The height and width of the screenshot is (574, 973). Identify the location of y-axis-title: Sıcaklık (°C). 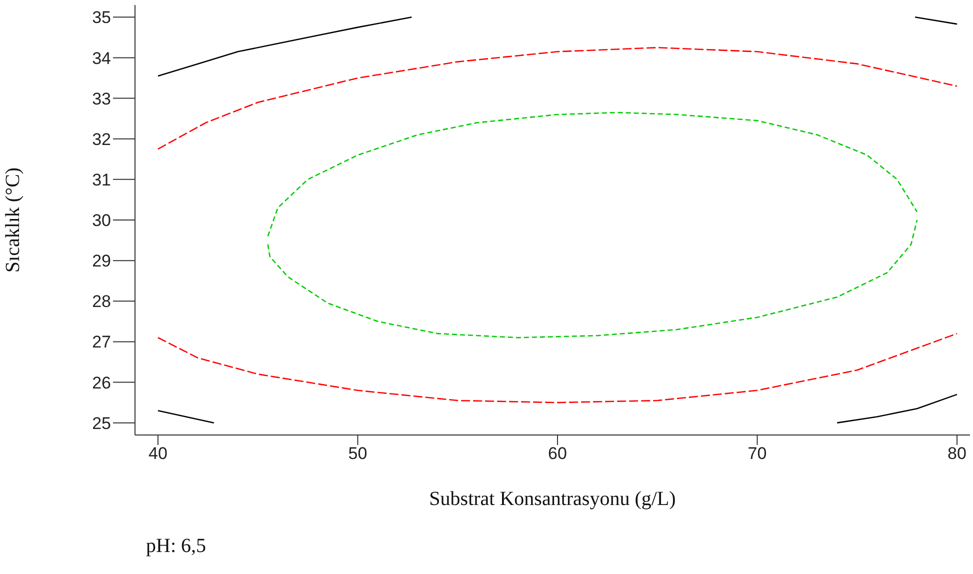
(13, 220).